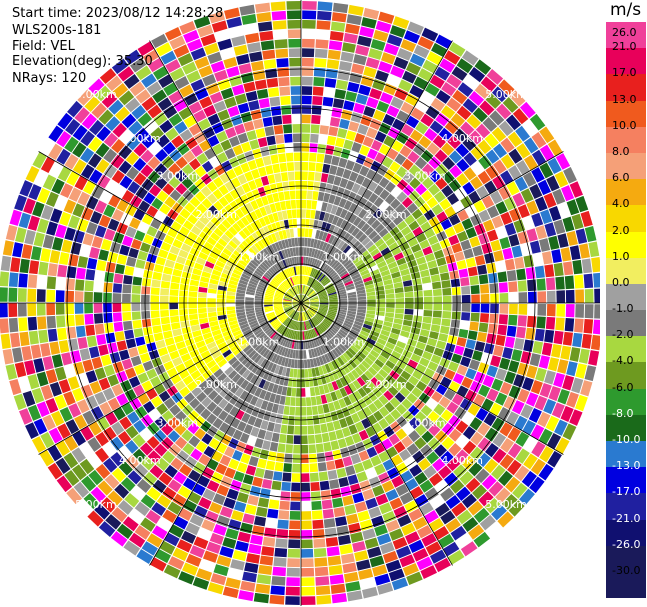 The image size is (647, 607). Describe the element at coordinates (626, 570) in the screenshot. I see `colorbar-tick-label: -30.0` at that location.